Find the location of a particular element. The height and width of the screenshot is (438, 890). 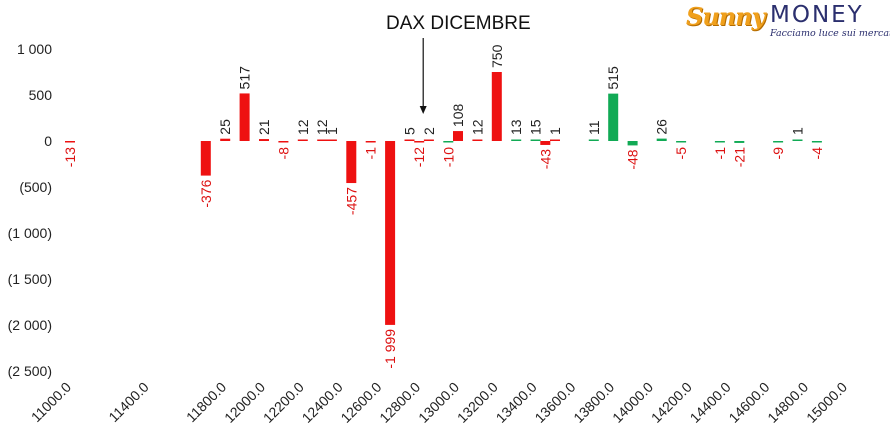

y-tick-label: (2 000) is located at coordinates (30, 325).